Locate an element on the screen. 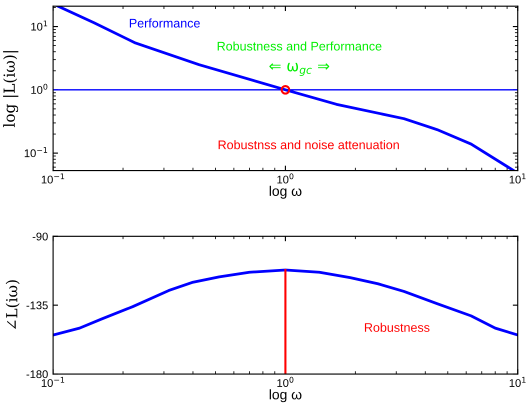 This screenshot has width=531, height=411. x-tick-label: 10$^{−1}$ is located at coordinates (53, 178).